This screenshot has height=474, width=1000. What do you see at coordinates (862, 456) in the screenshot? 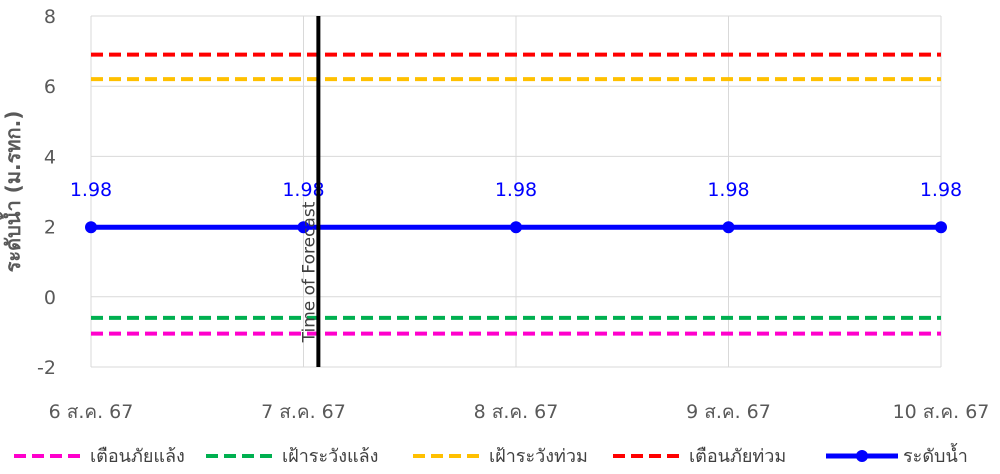
I see `legend-swatch-marker` at bounding box center [862, 456].